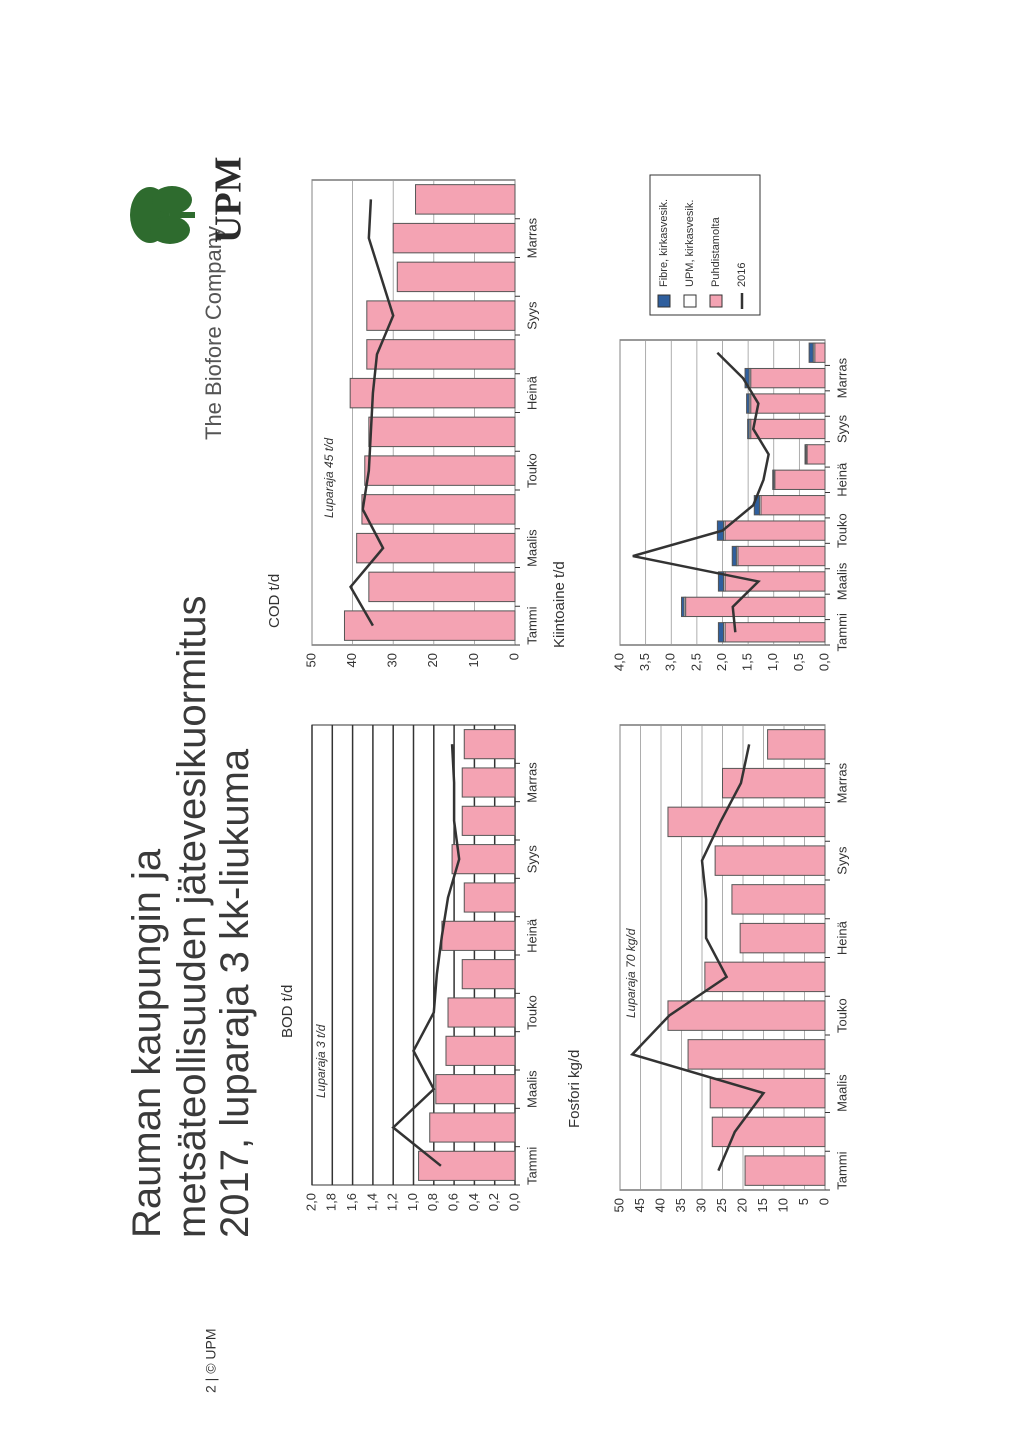 Image resolution: width=1024 pixels, height=1448 pixels. Describe the element at coordinates (716, 251) in the screenshot. I see `legend-label: Puhdistamolta` at that location.